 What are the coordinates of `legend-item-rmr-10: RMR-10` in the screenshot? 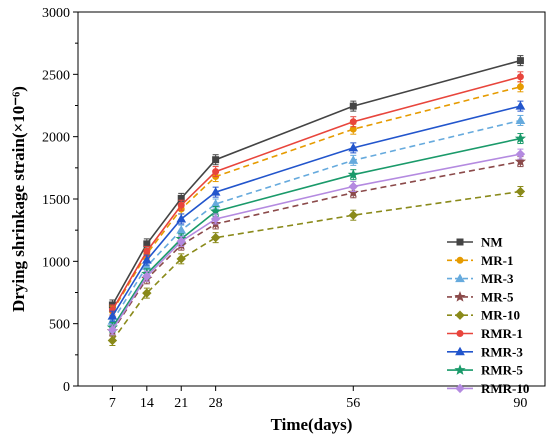 It's located at (488, 388).